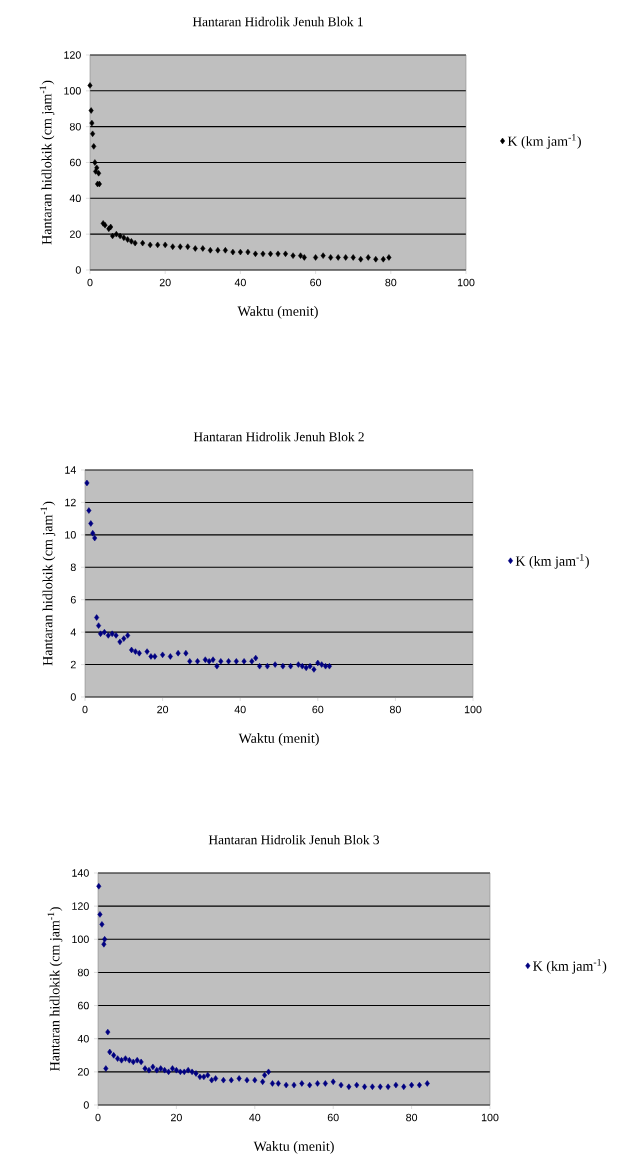 Image resolution: width=638 pixels, height=1176 pixels. What do you see at coordinates (72, 55) in the screenshot?
I see `y-tick-label: 120` at bounding box center [72, 55].